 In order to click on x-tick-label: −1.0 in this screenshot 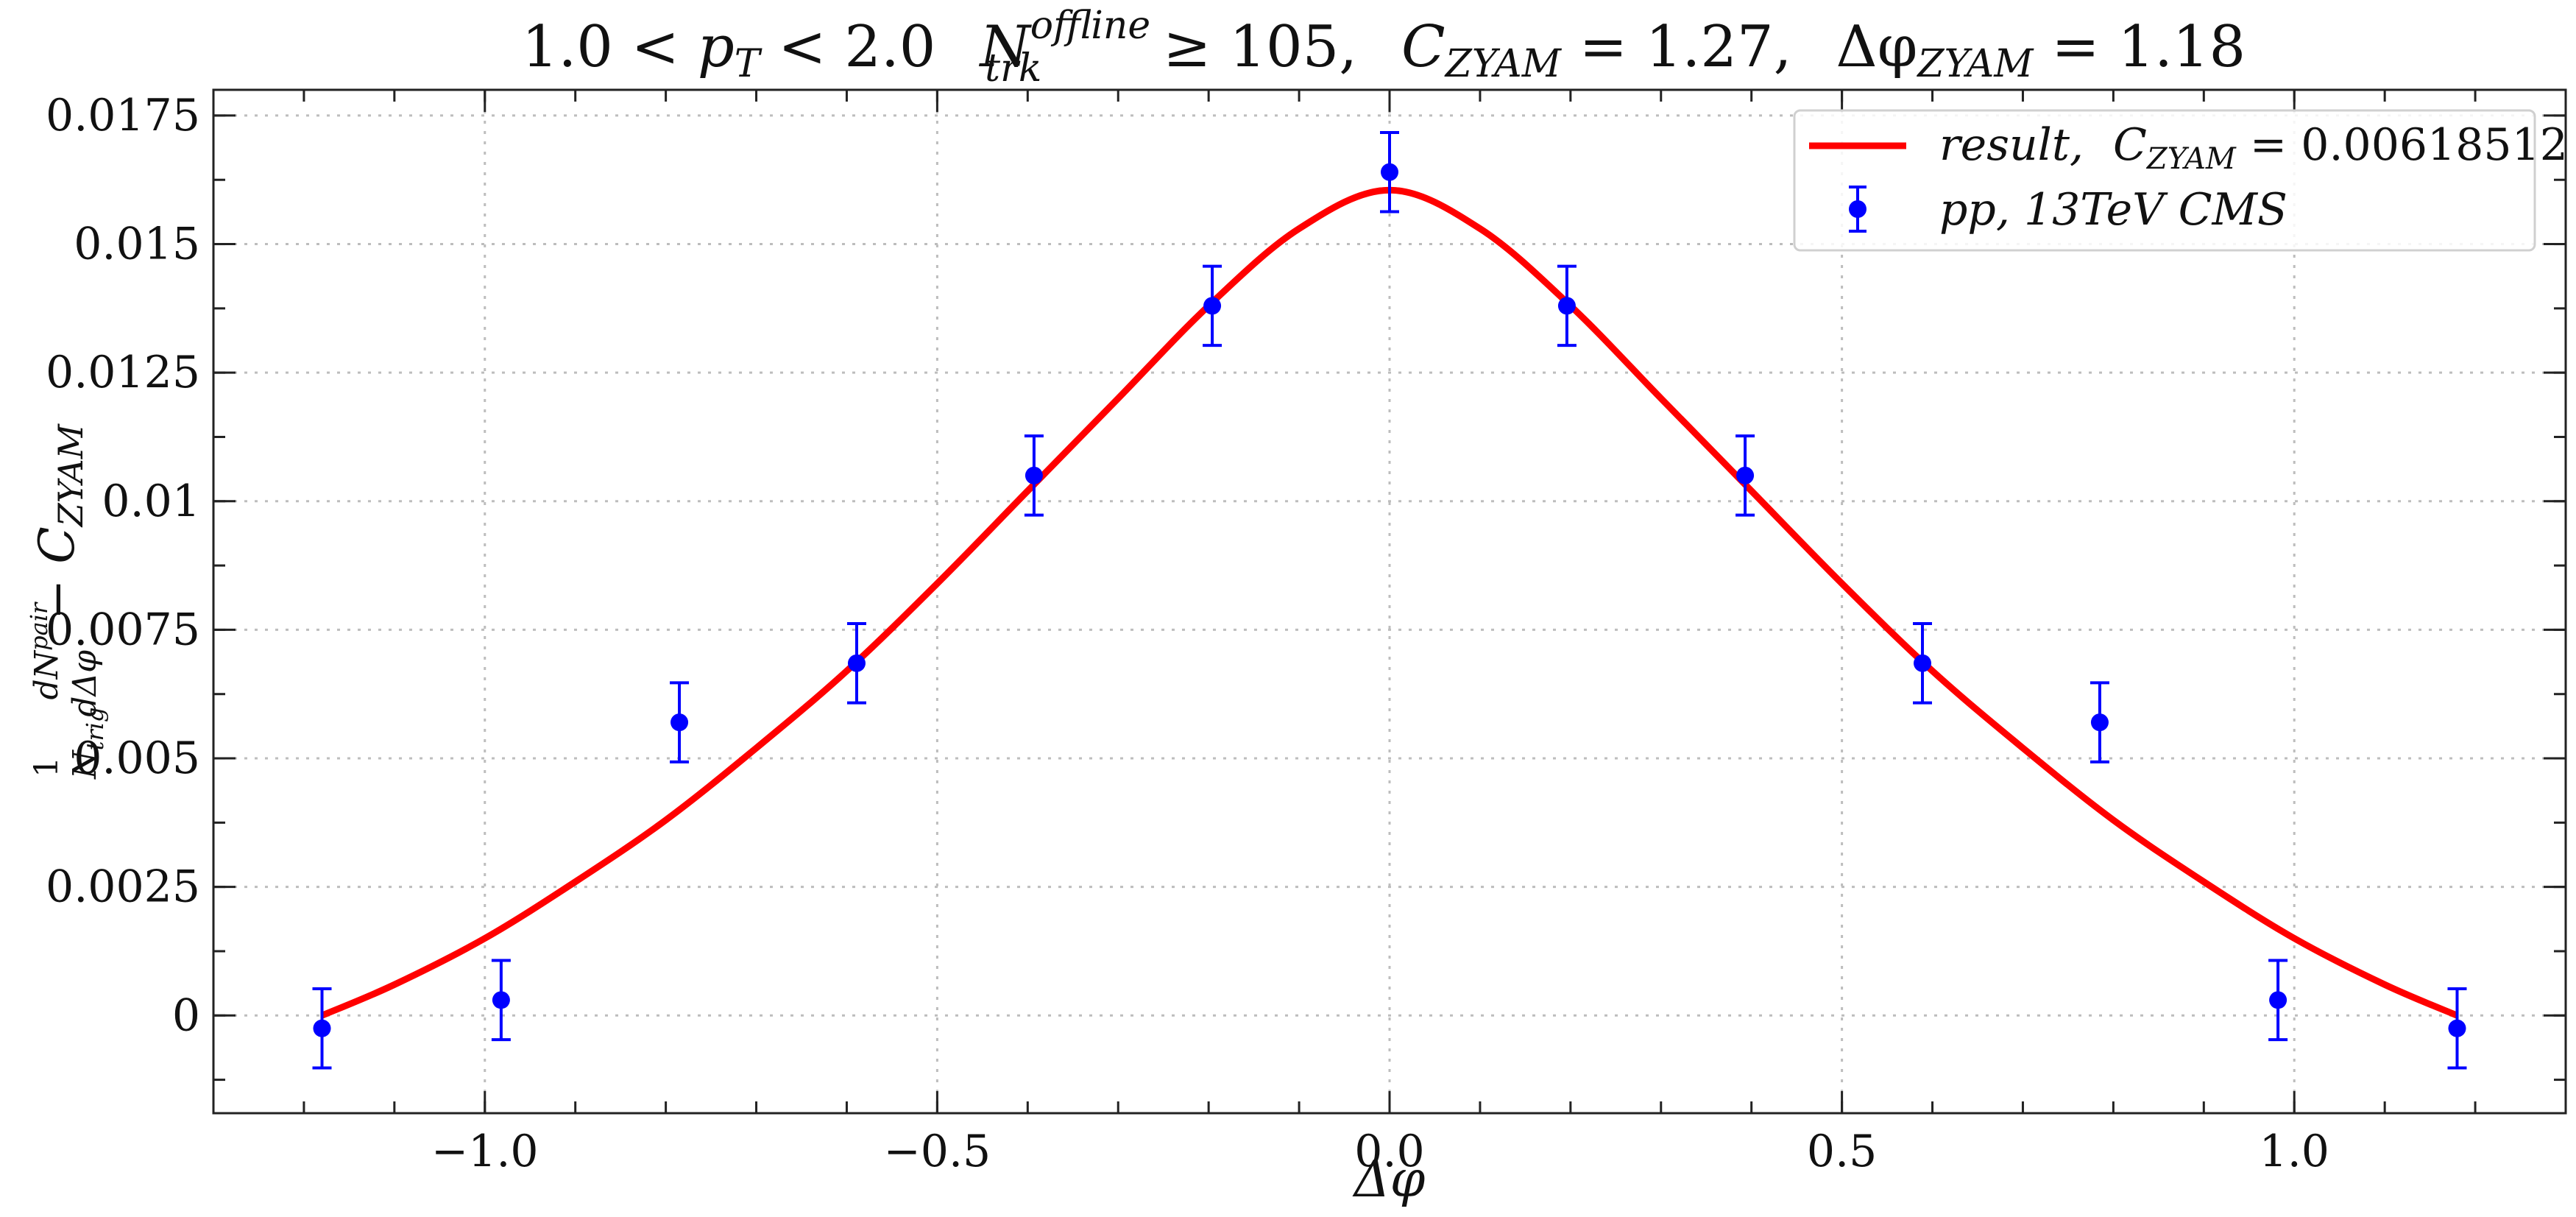, I will do `click(485, 1151)`.